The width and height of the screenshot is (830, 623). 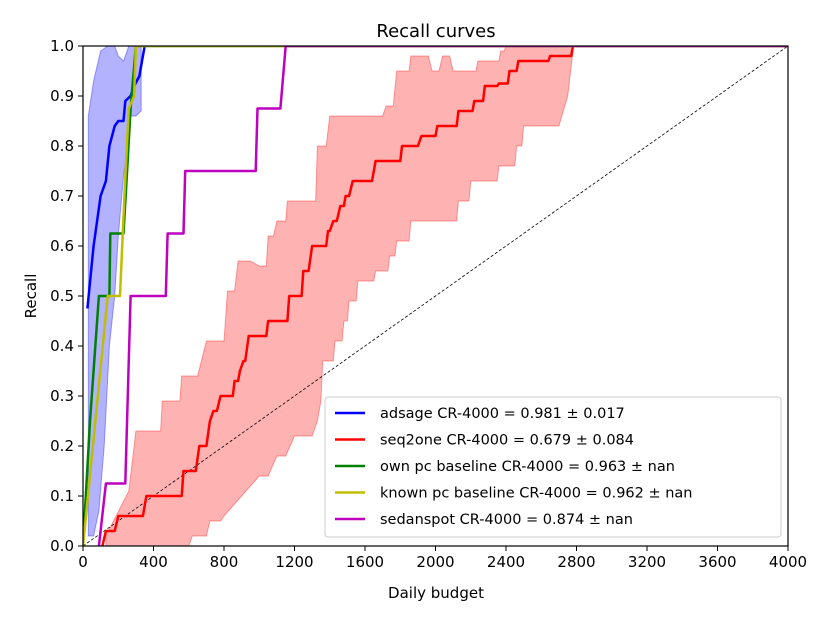 I want to click on legend-label-3: known pc baseline CR-4000 = 0.962 ± nan, so click(x=536, y=494).